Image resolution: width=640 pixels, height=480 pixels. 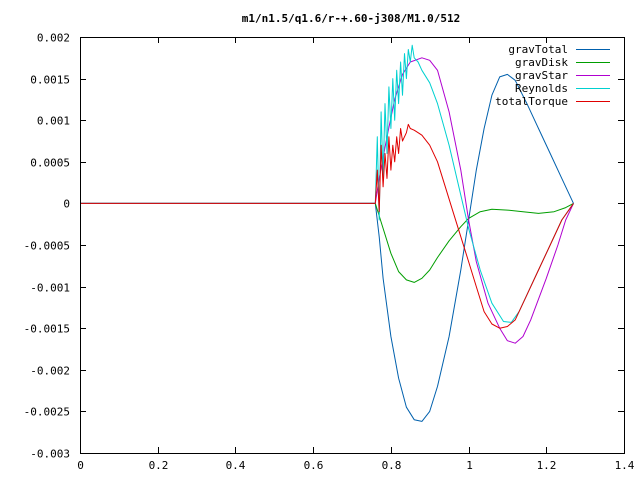 What do you see at coordinates (541, 62) in the screenshot?
I see `legend-label: gravDisk` at bounding box center [541, 62].